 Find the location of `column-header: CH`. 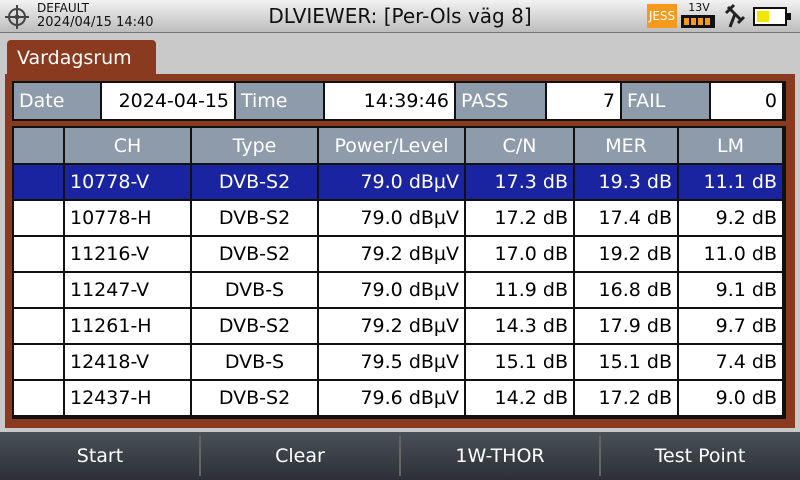

column-header: CH is located at coordinates (127, 145).